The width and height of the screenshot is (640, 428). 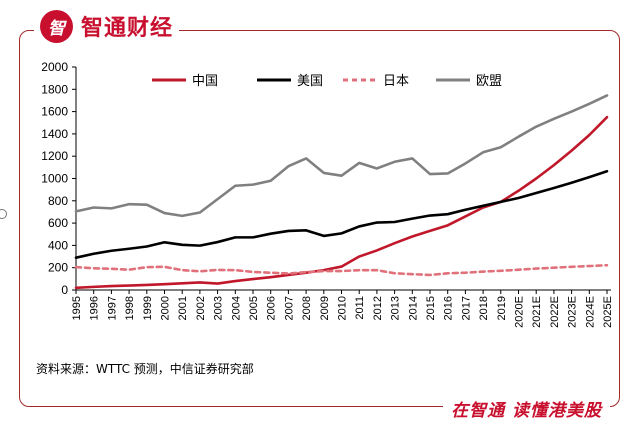 What do you see at coordinates (95, 308) in the screenshot?
I see `x-tick-label: 1996` at bounding box center [95, 308].